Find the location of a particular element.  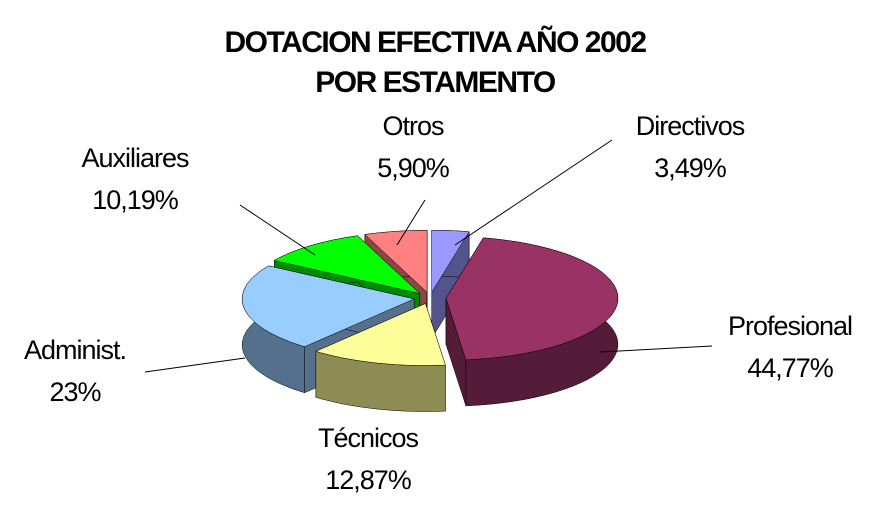

value-label: 44,77% is located at coordinates (790, 368).